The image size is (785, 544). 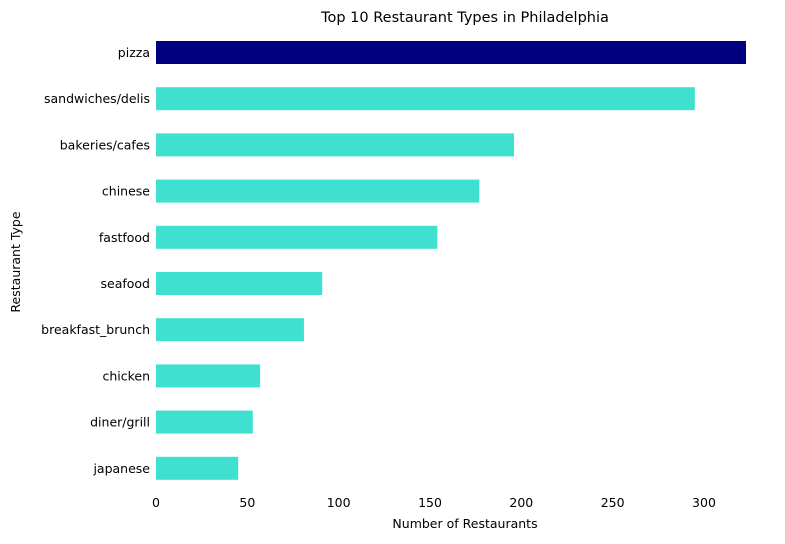 What do you see at coordinates (197, 468) in the screenshot?
I see `bar-japanese` at bounding box center [197, 468].